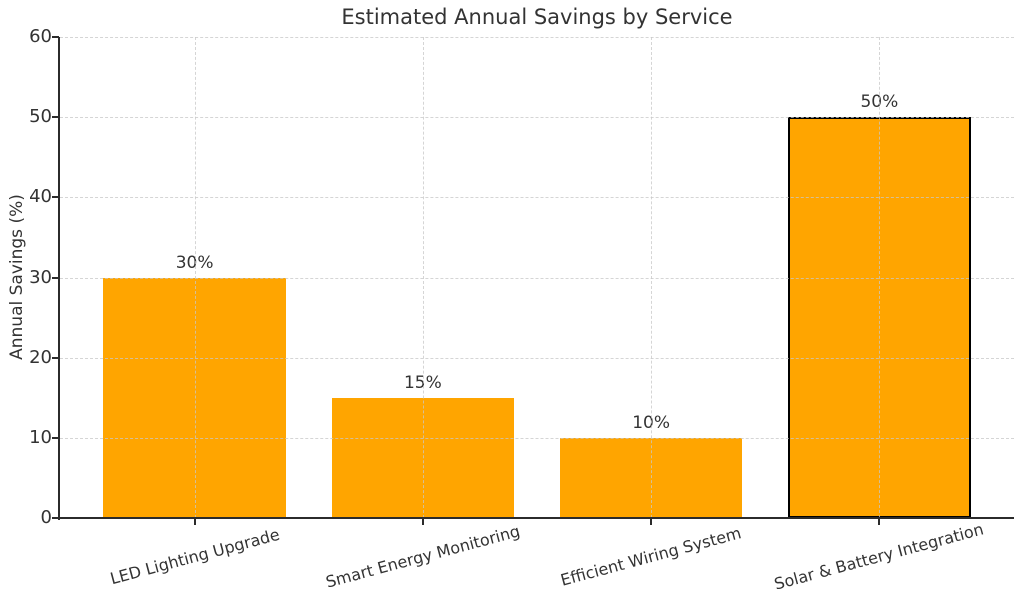 This screenshot has width=1024, height=611. Describe the element at coordinates (879, 317) in the screenshot. I see `bar-highlighted` at that location.